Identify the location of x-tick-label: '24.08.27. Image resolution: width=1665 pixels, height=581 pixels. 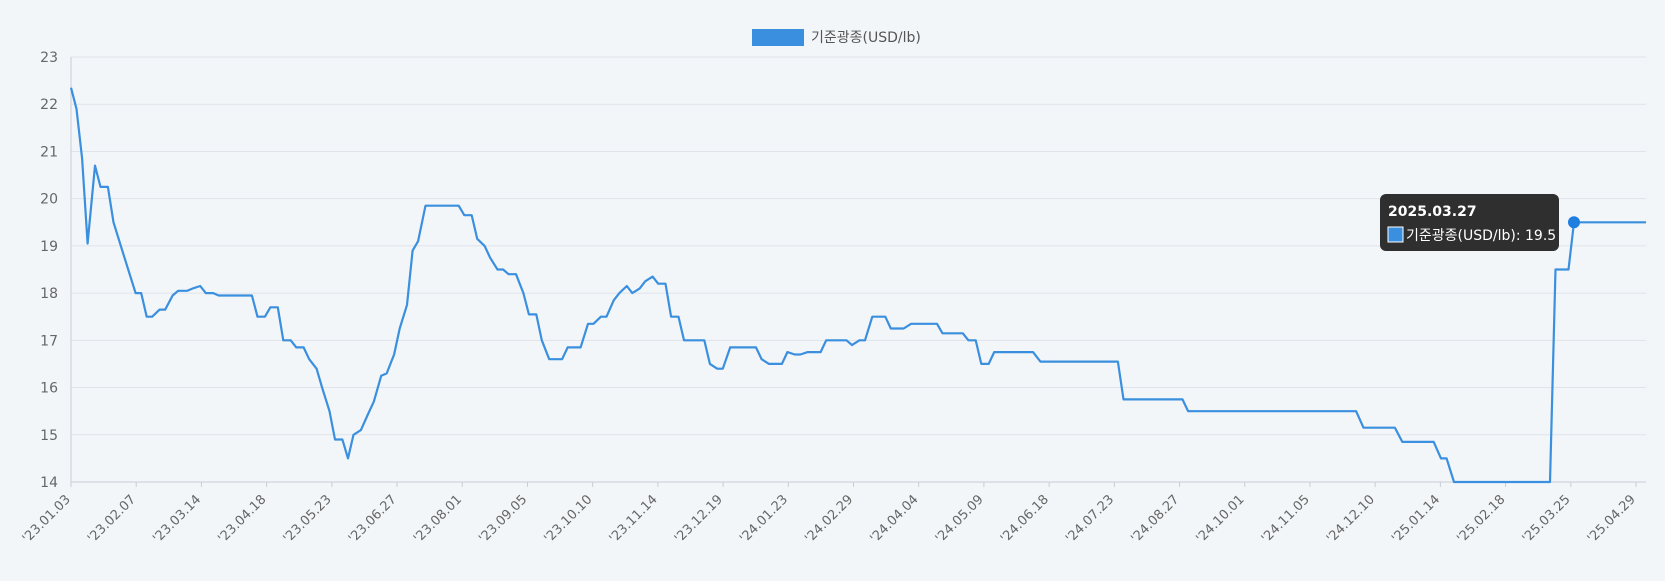
(1155, 519).